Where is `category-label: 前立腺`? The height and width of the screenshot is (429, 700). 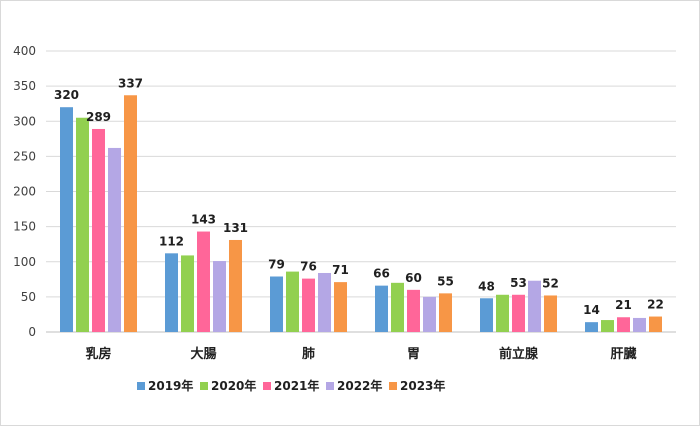 category-label: 前立腺 is located at coordinates (519, 354).